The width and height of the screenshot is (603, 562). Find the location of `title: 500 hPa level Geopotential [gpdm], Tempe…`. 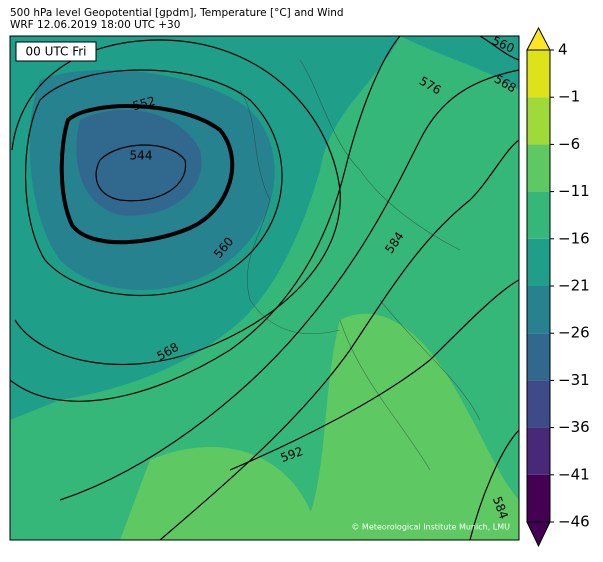

title: 500 hPa level Geopotential [gpdm], Tempe… is located at coordinates (177, 13).